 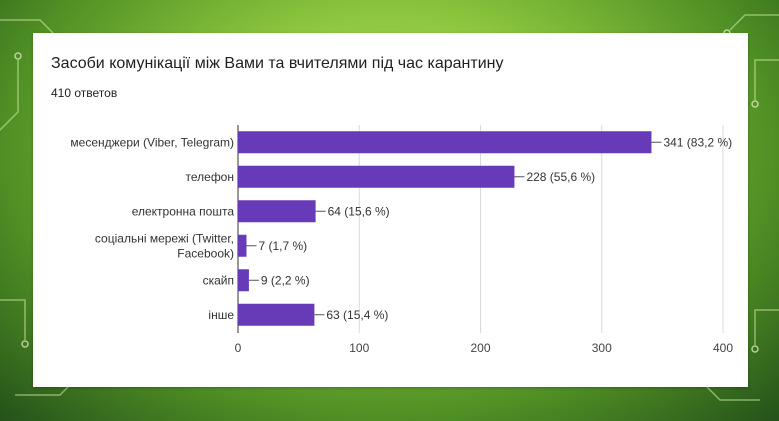 What do you see at coordinates (221, 315) in the screenshot?
I see `category-label: інше` at bounding box center [221, 315].